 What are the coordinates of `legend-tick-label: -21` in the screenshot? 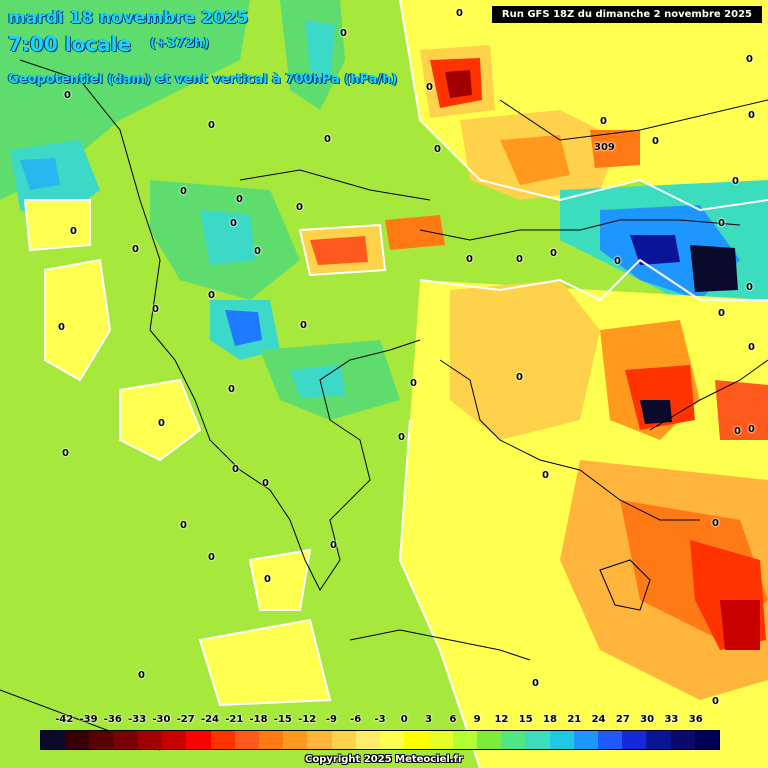 It's located at (234, 719).